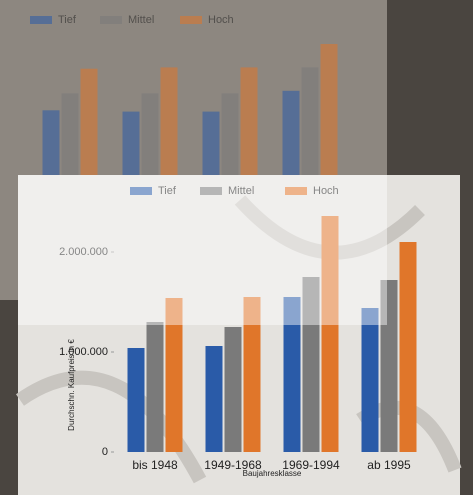 Image resolution: width=473 pixels, height=495 pixels. Describe the element at coordinates (83, 252) in the screenshot. I see `y-tick-label: 2.000.000` at that location.